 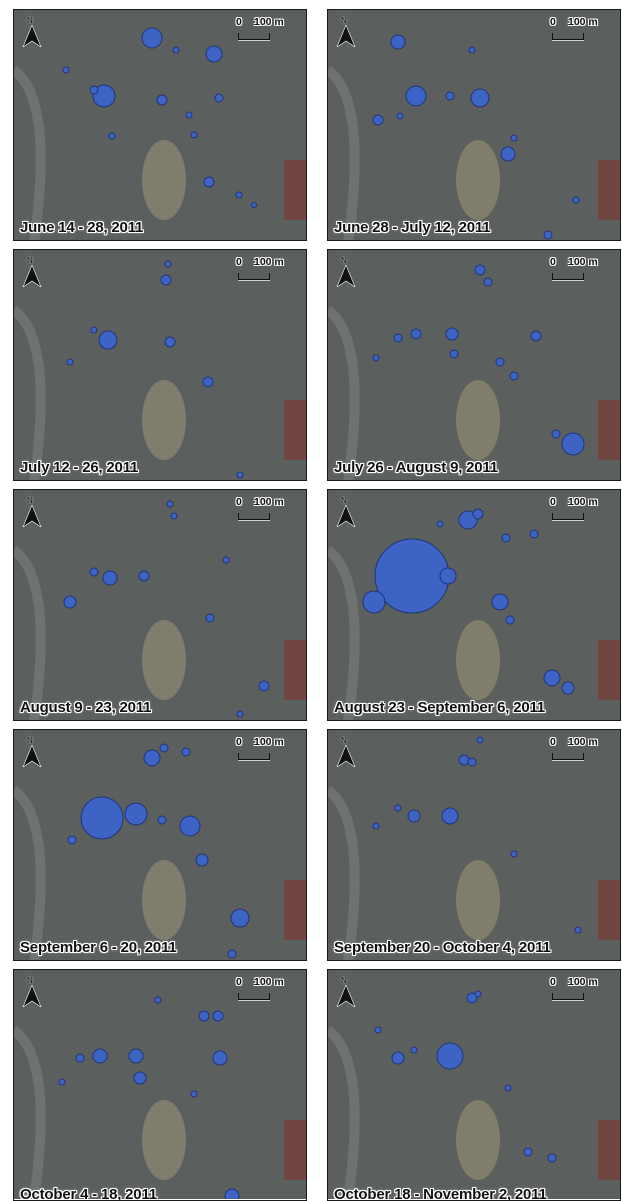 I want to click on date-range-label: July 12 - 26, 2011, so click(x=79, y=467).